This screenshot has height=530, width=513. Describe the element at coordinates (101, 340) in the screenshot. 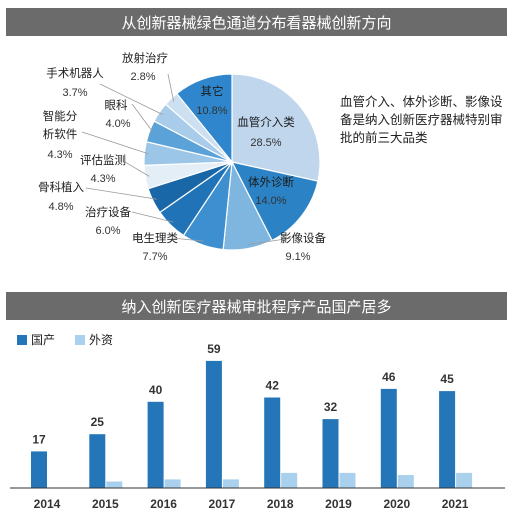

I see `legend-label: 外资` at that location.